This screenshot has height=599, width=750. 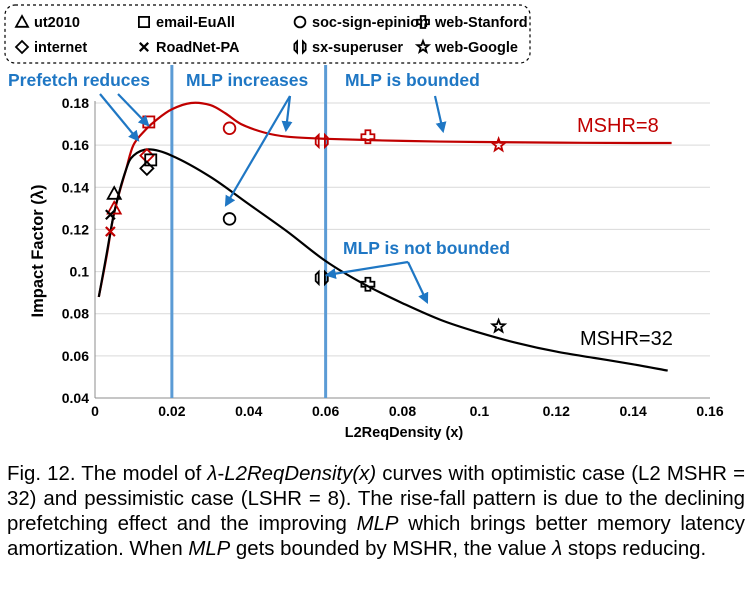 What do you see at coordinates (221, 474) in the screenshot?
I see `caption-dash: -` at bounding box center [221, 474].